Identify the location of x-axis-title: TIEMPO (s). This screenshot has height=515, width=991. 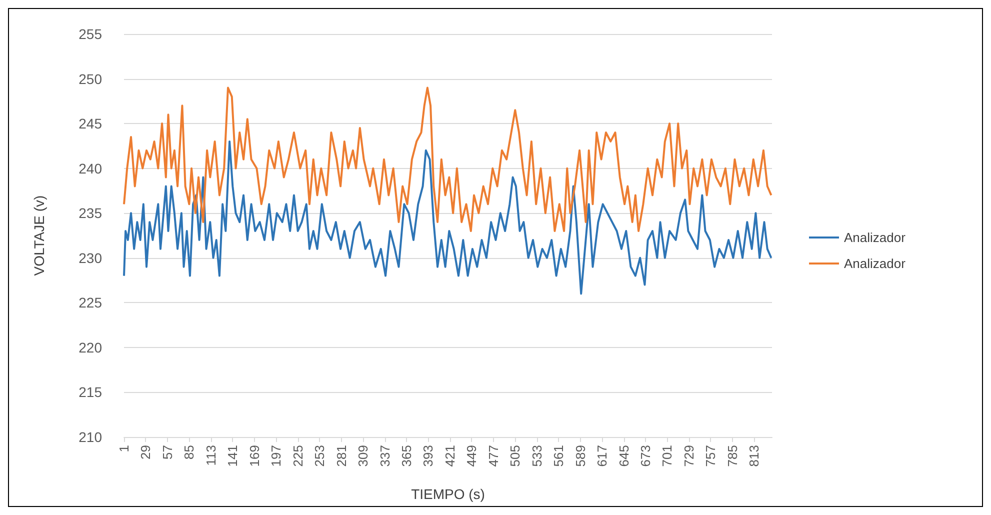
(448, 494).